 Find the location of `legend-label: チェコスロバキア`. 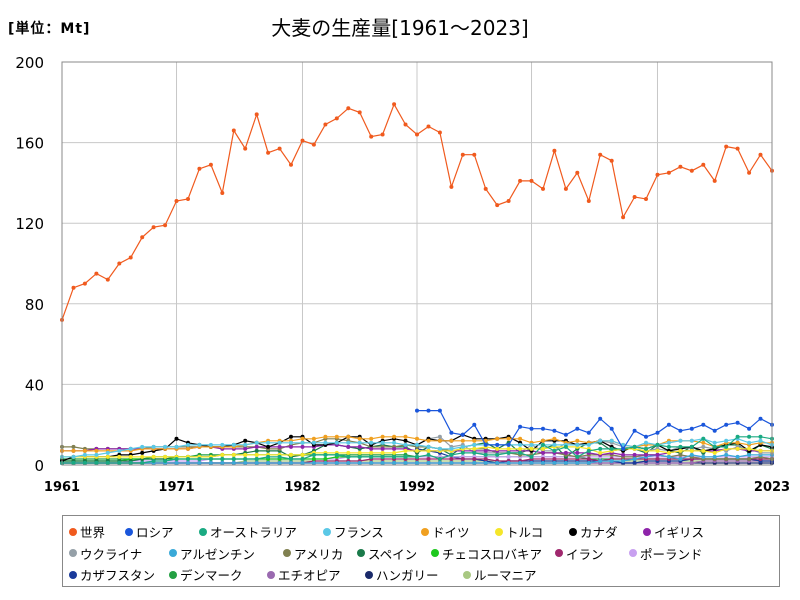

legend-label: チェコスロバキア is located at coordinates (492, 554).